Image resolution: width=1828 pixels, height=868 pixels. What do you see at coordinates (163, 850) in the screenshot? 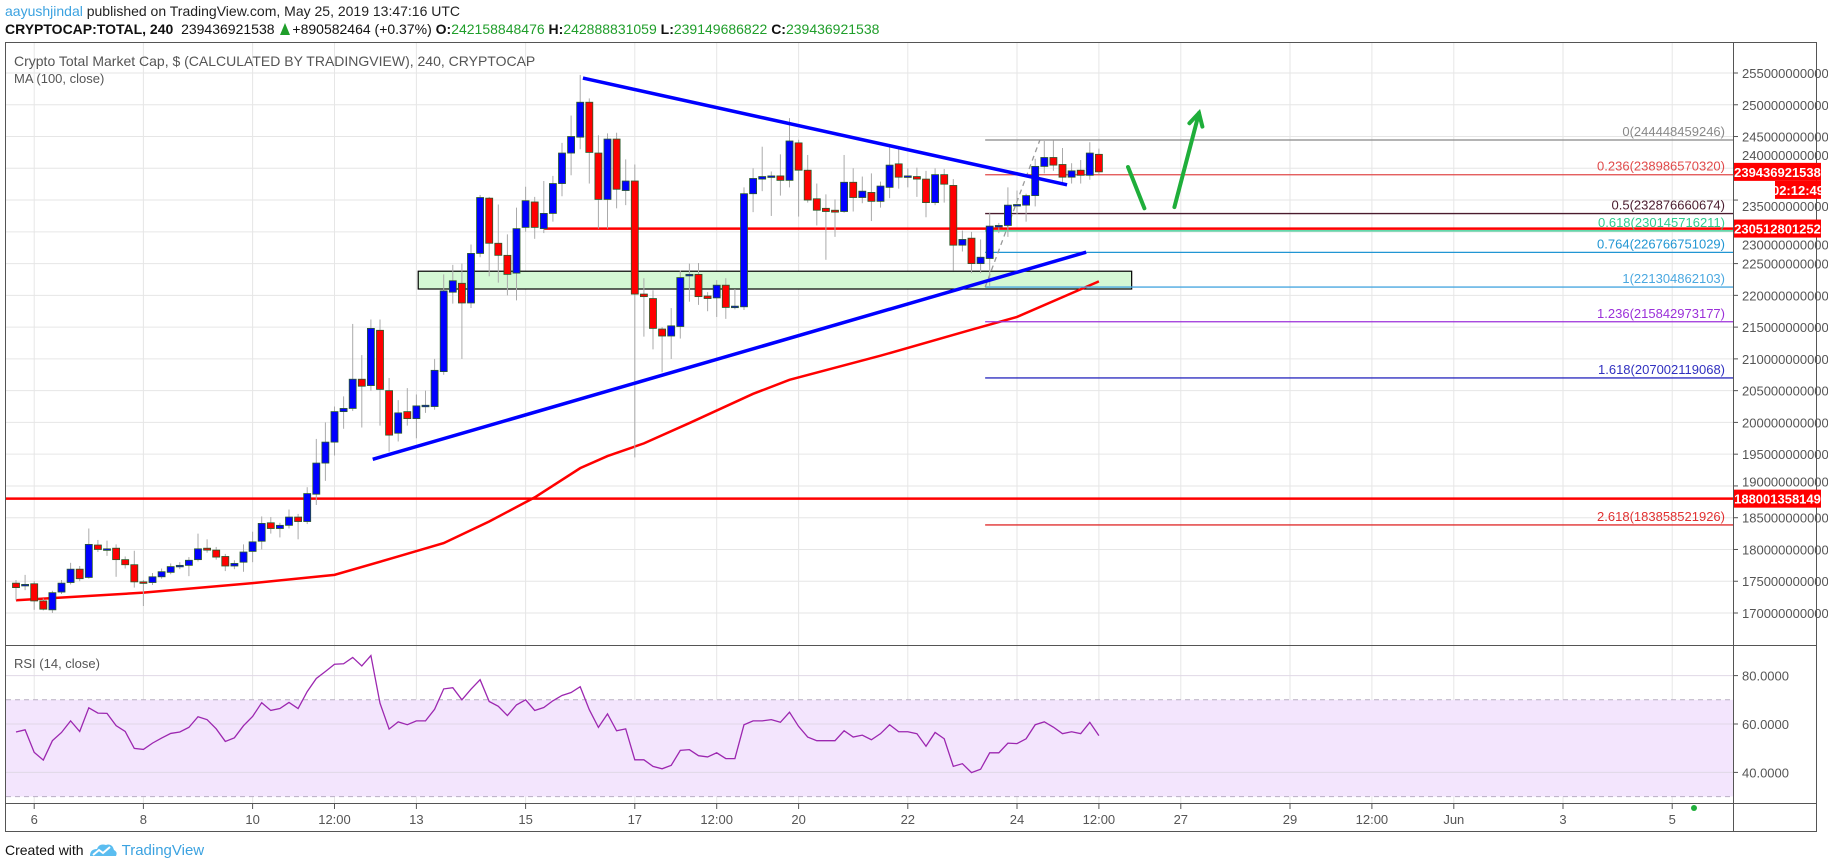
I see `tradingview-brand: TradingView` at bounding box center [163, 850].